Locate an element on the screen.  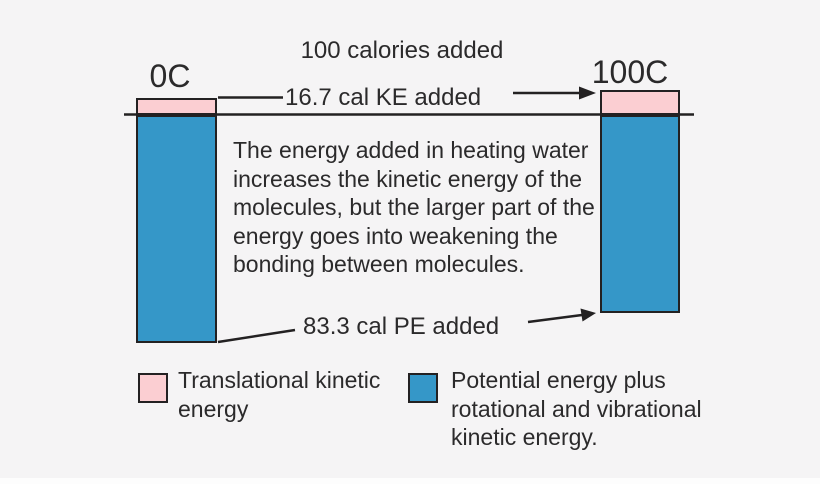
note-line: The energy added in heating water is located at coordinates (411, 150).